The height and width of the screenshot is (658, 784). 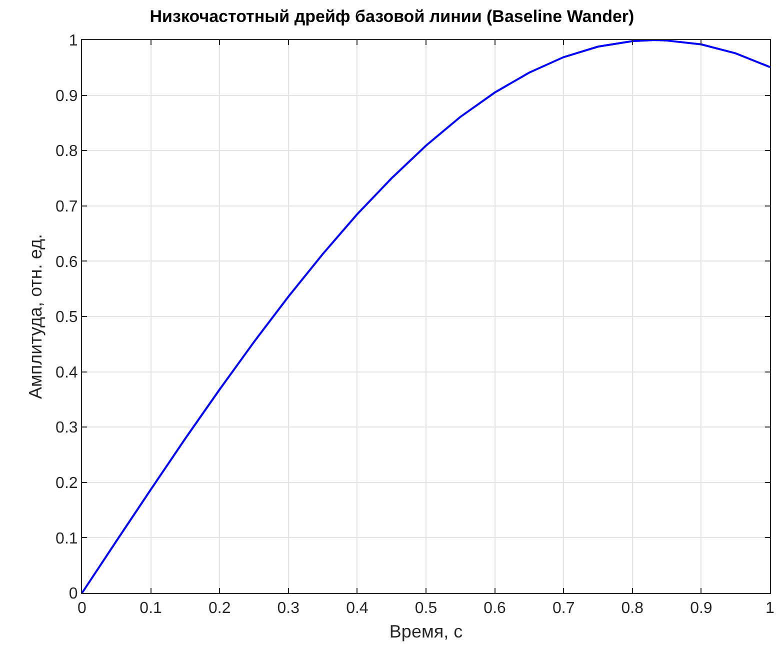 I want to click on chart-title: Низкочастотный дрейф базовой линии (Baseline Wander), so click(x=392, y=16).